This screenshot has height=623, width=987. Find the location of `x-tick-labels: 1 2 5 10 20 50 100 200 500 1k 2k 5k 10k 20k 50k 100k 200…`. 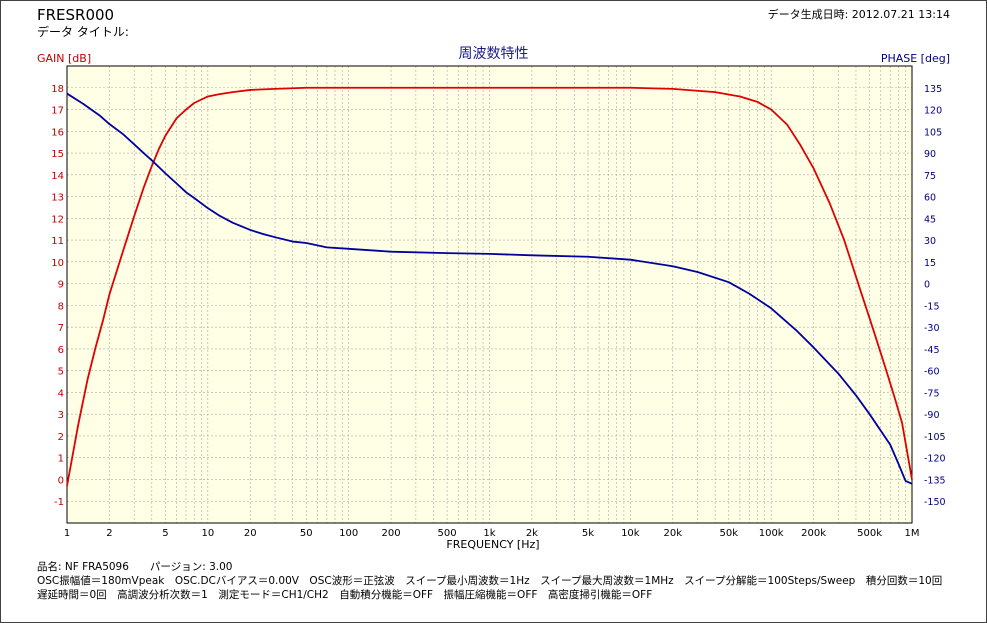

x-tick-labels: 1 2 5 10 20 50 100 200 500 1k 2k 5k 10k 20k 50k 100k 200… is located at coordinates (492, 533).